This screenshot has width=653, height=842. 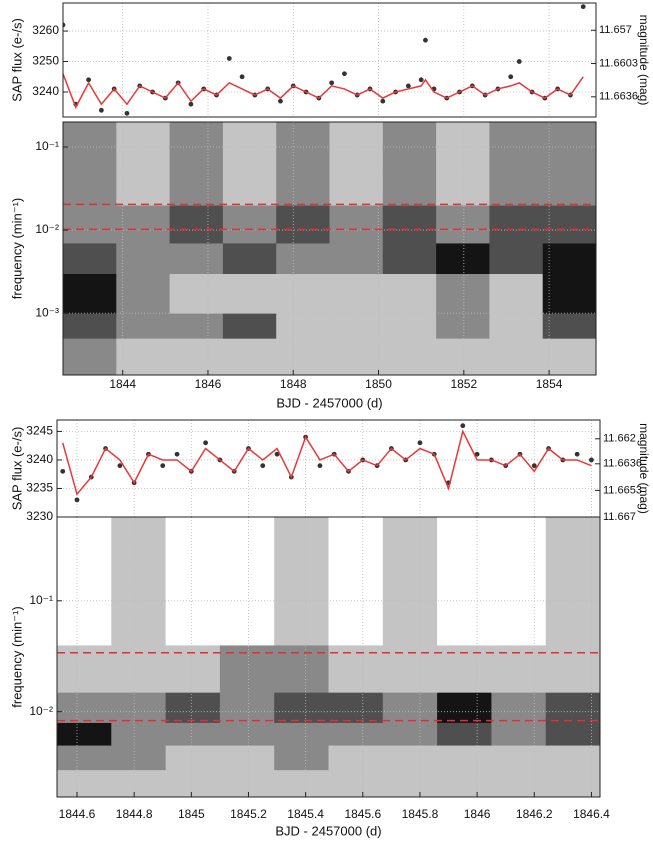 What do you see at coordinates (45, 91) in the screenshot?
I see `y-tick-label: 3240` at bounding box center [45, 91].